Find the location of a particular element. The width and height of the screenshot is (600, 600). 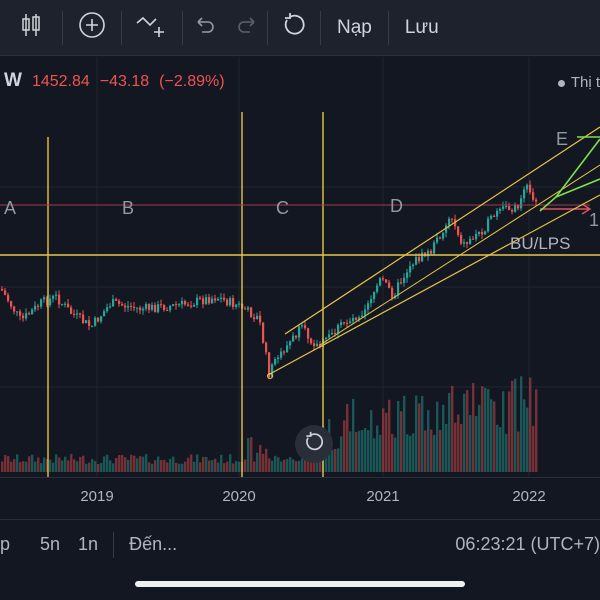

home-indicator is located at coordinates (300, 584).